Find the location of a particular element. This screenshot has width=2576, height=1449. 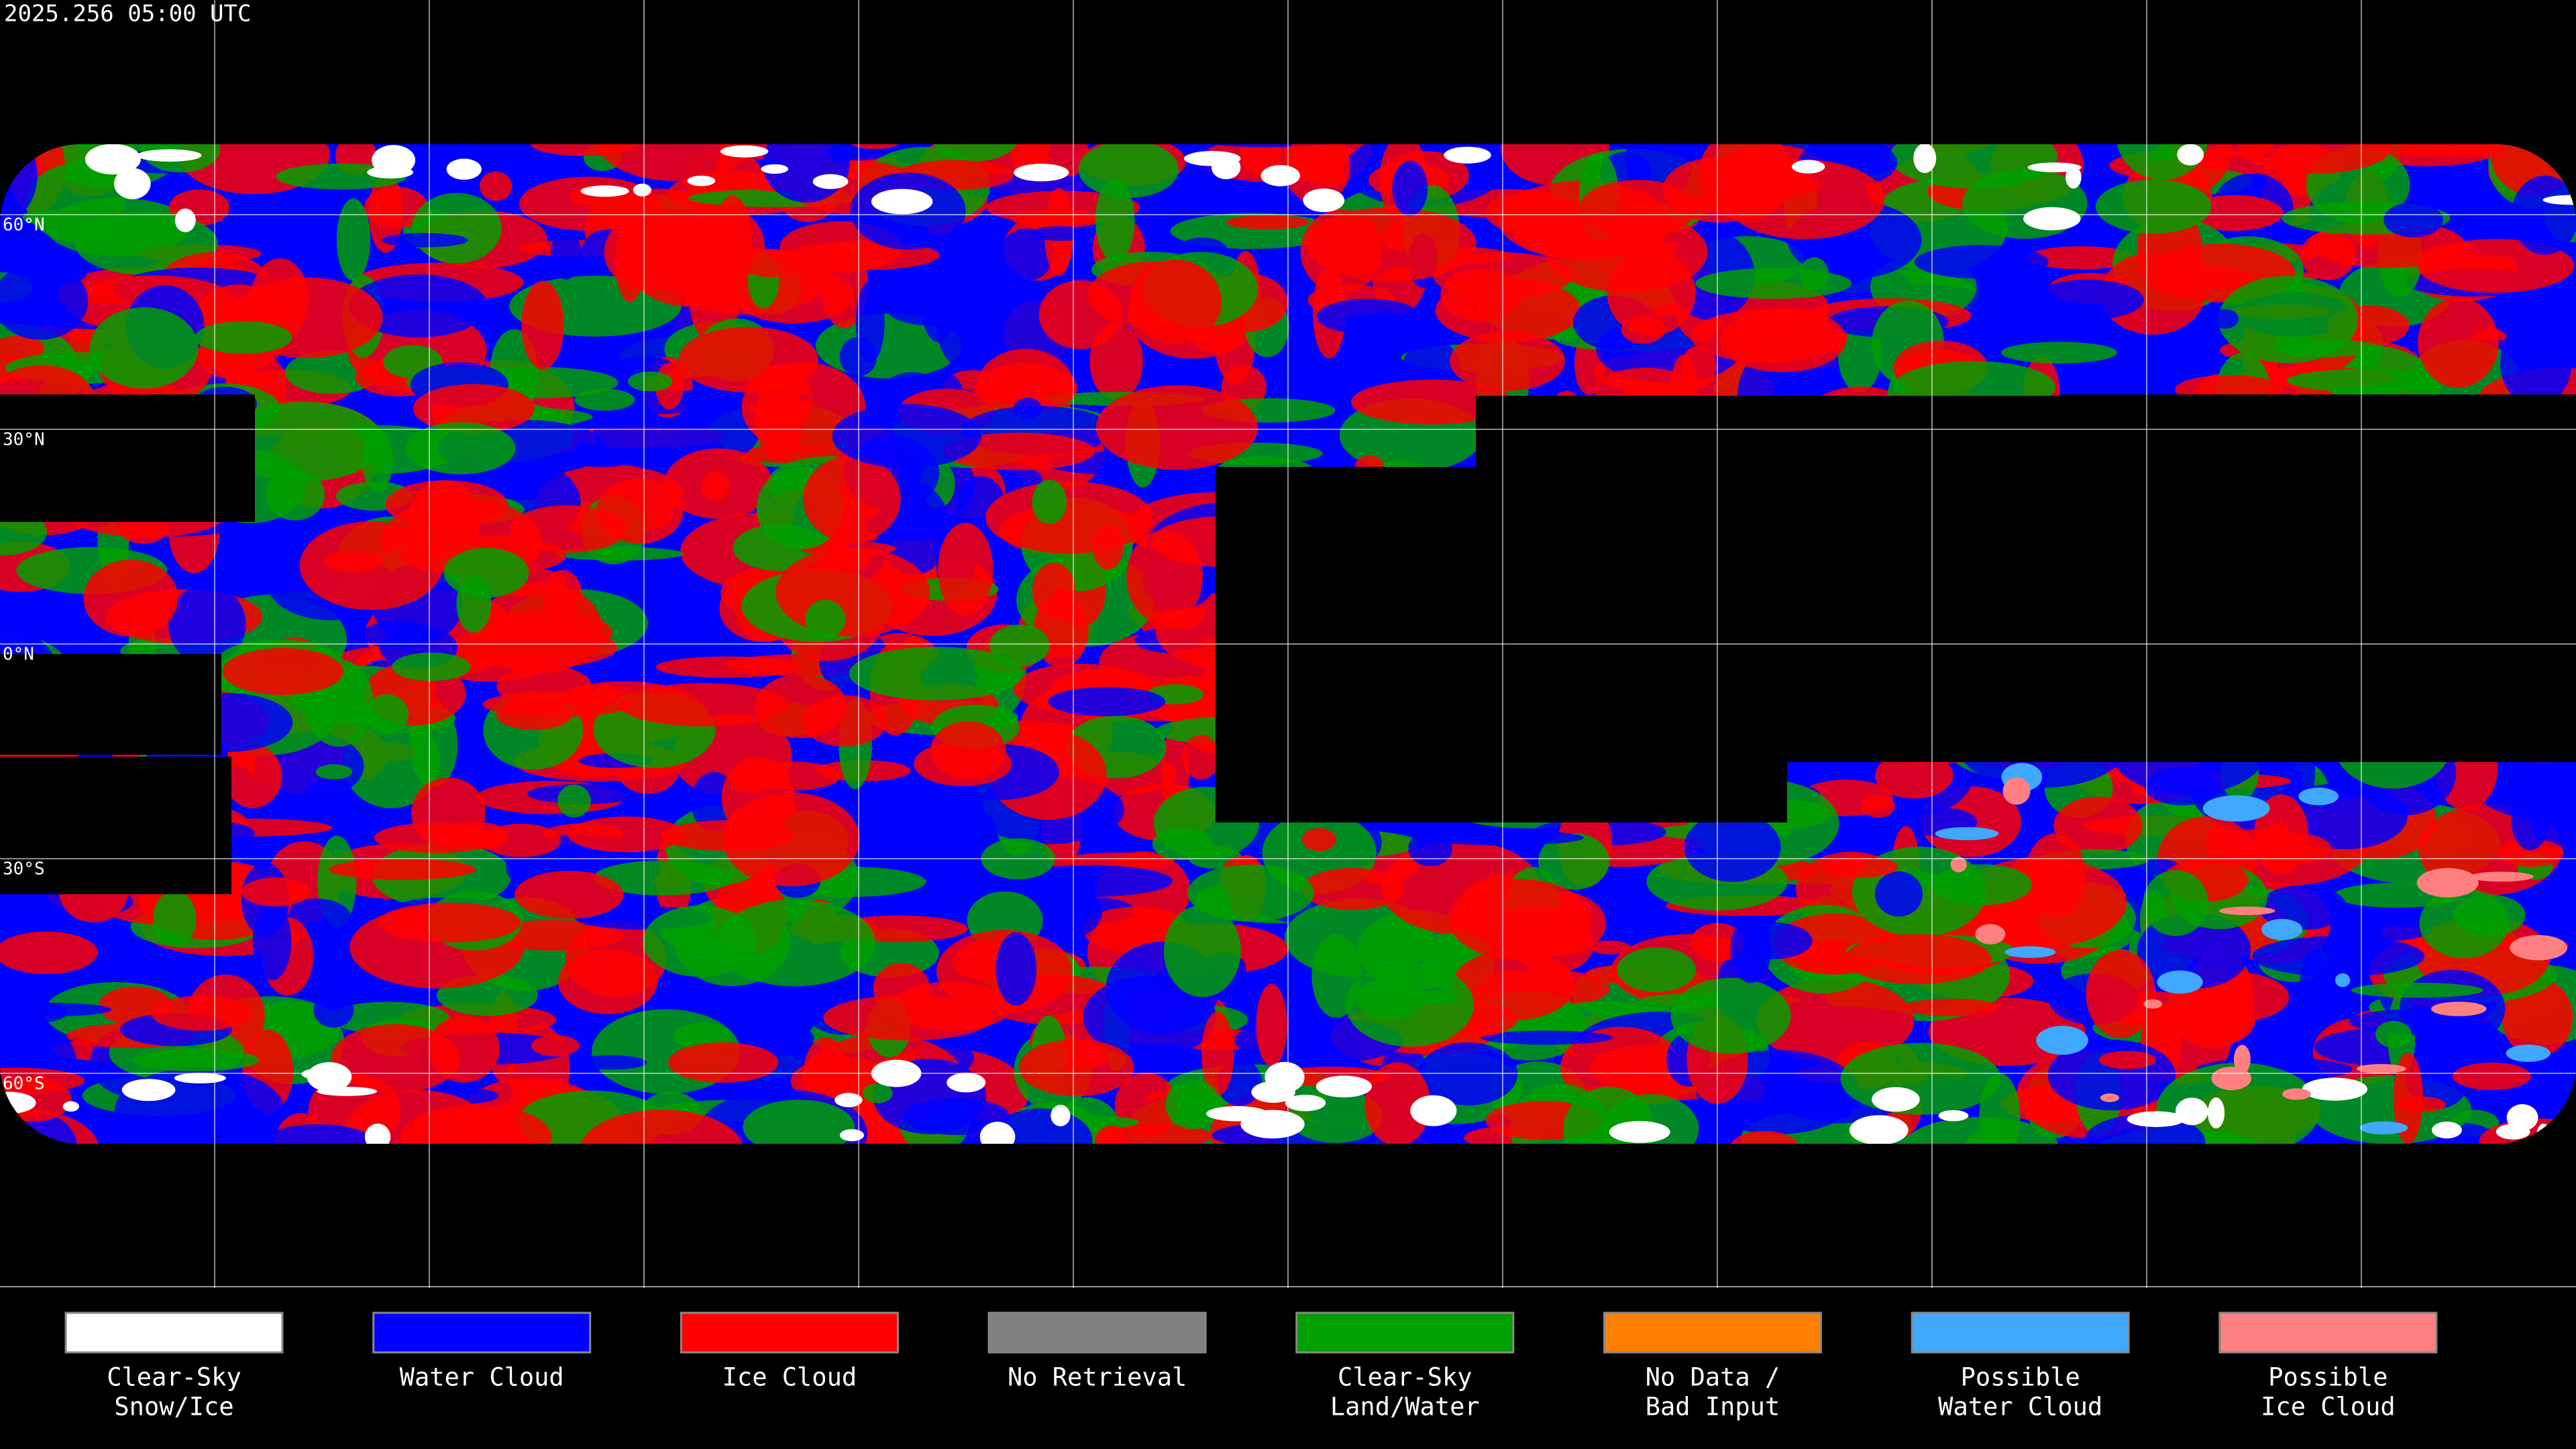

no-data-region is located at coordinates (2317, 458).